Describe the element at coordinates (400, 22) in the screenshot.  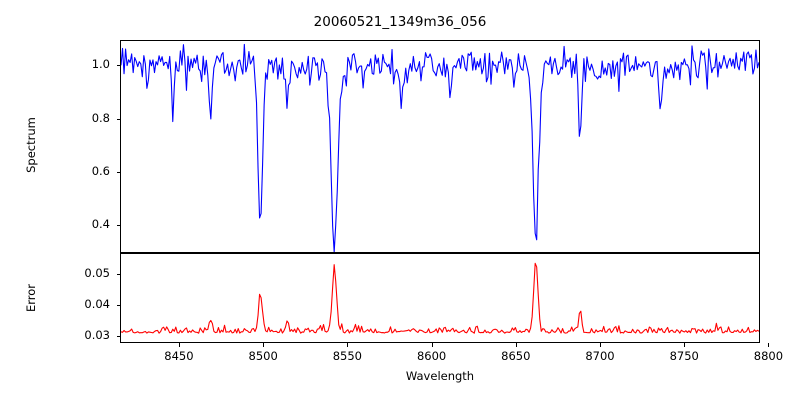
I see `figure-title: 20060521_1349m36_056` at that location.